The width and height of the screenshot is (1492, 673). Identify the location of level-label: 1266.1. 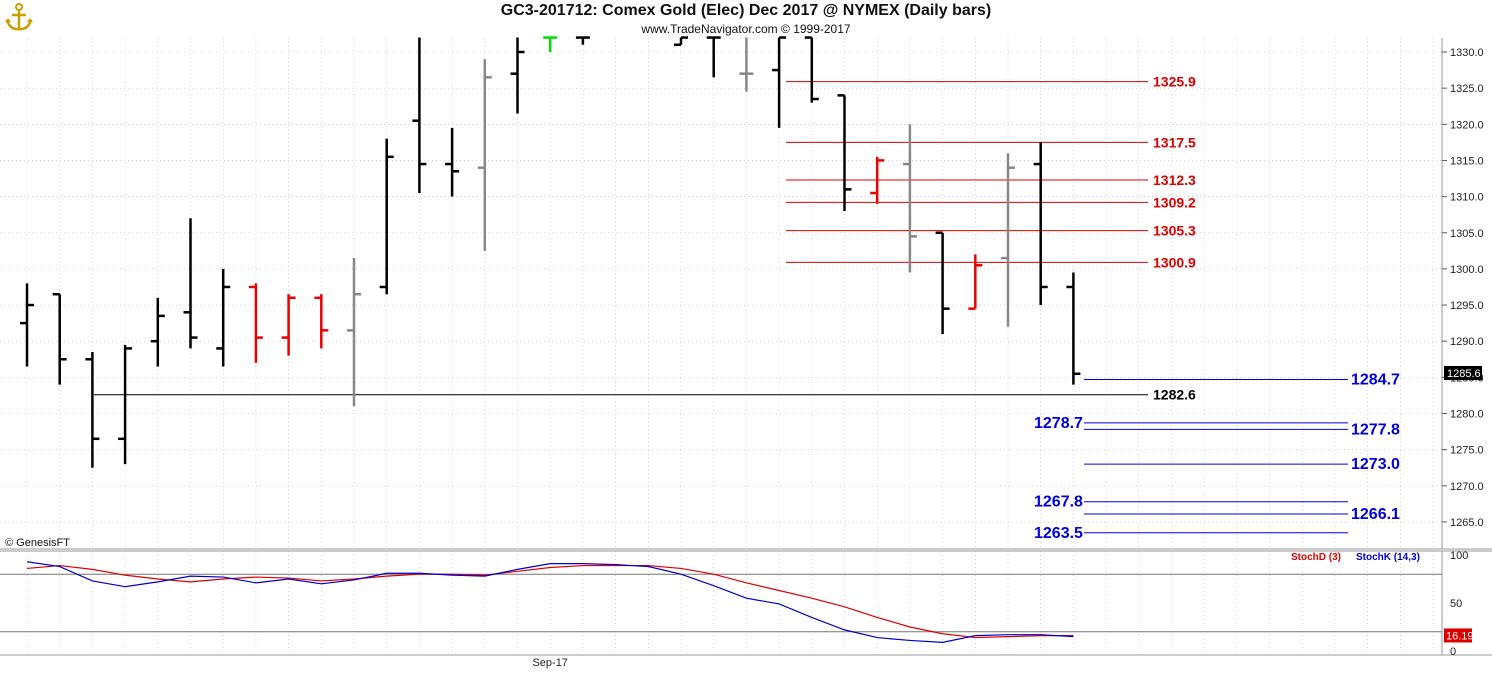
(1375, 514).